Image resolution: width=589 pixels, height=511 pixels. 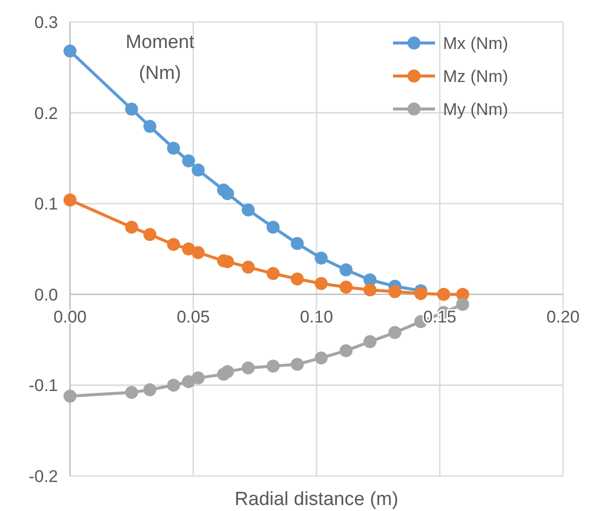 What do you see at coordinates (46, 113) in the screenshot?
I see `y-tick-label: 0.2` at bounding box center [46, 113].